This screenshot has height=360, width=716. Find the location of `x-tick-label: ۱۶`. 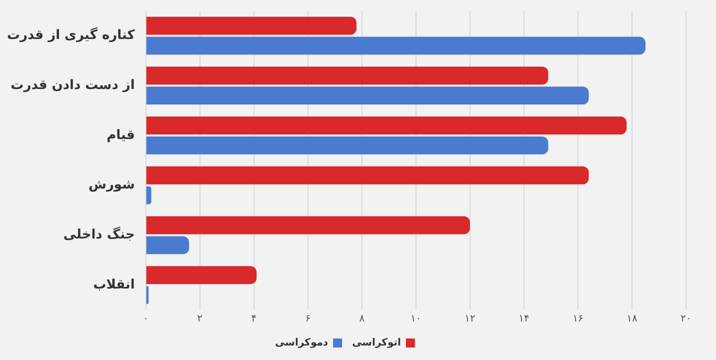

x-tick-label: ۱۶ is located at coordinates (578, 319).